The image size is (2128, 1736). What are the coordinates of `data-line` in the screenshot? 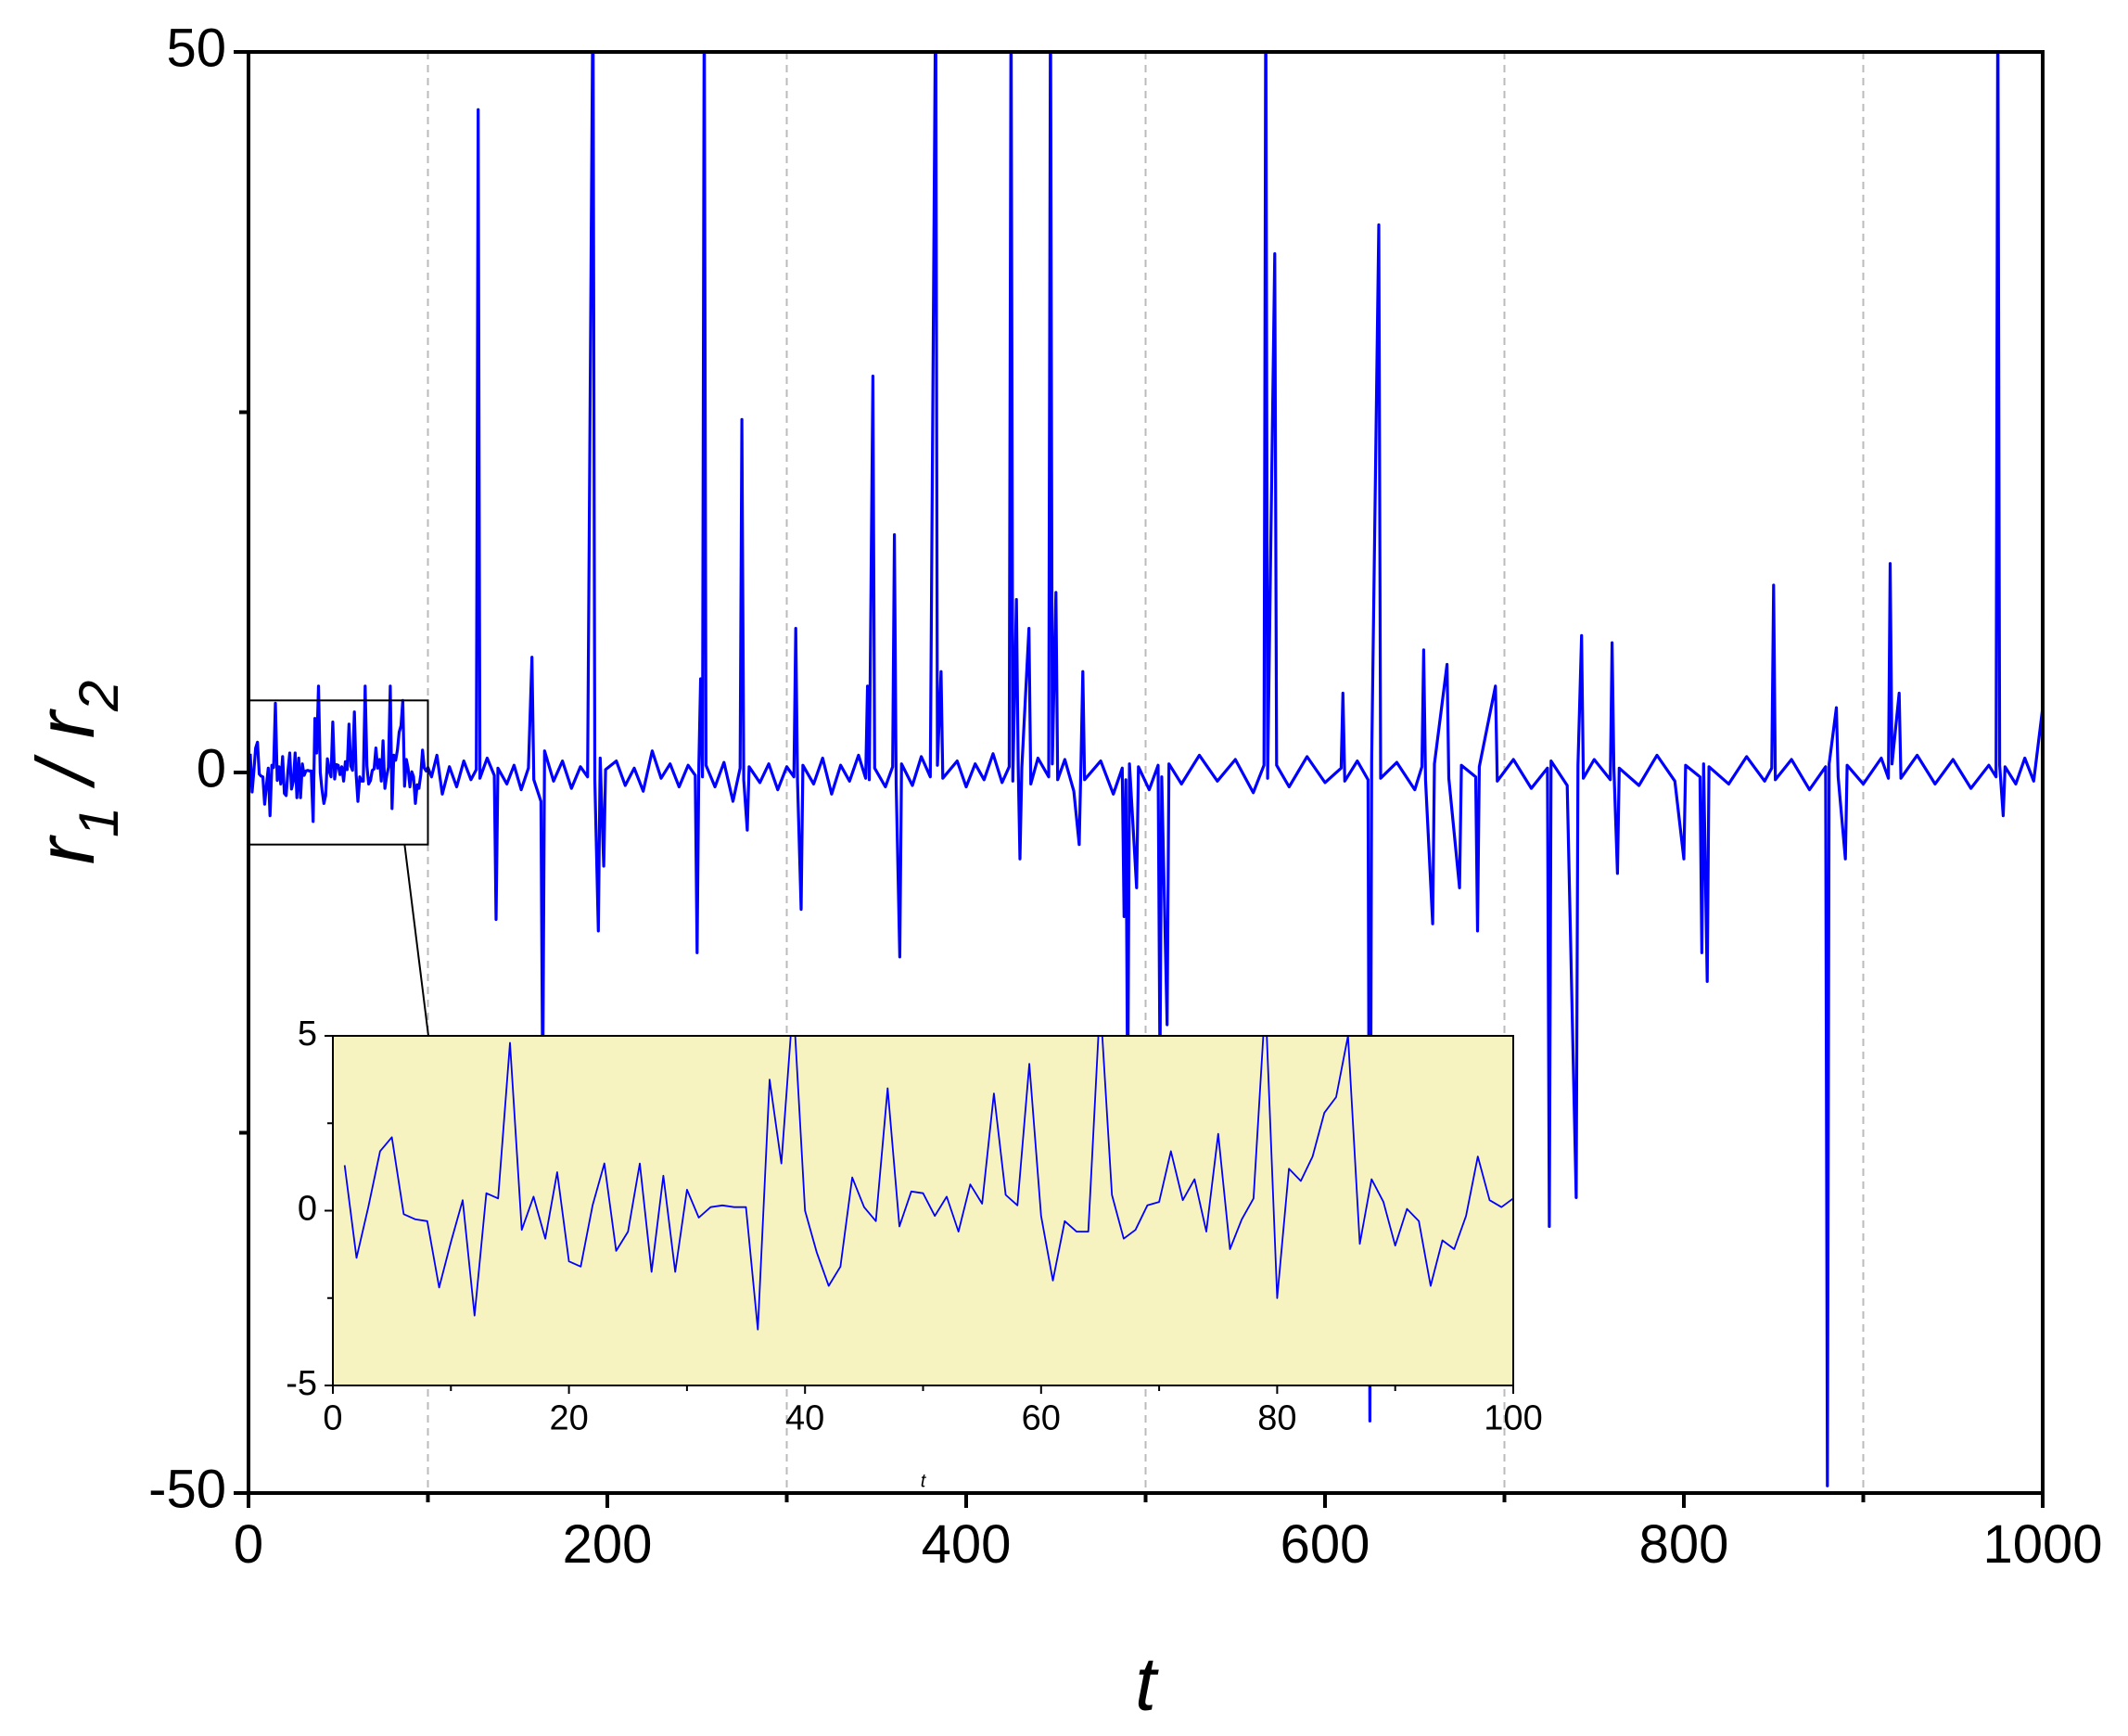 It's located at (928, 1183).